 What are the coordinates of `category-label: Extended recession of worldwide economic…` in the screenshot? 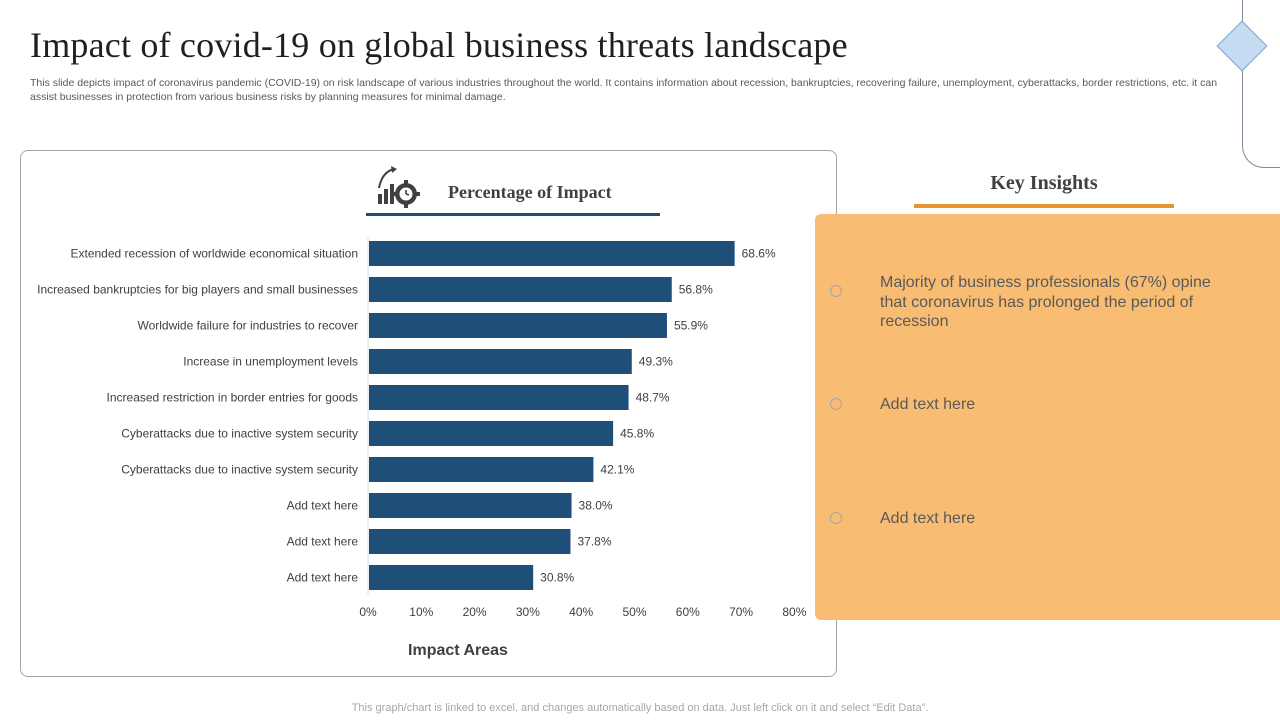 It's located at (215, 254).